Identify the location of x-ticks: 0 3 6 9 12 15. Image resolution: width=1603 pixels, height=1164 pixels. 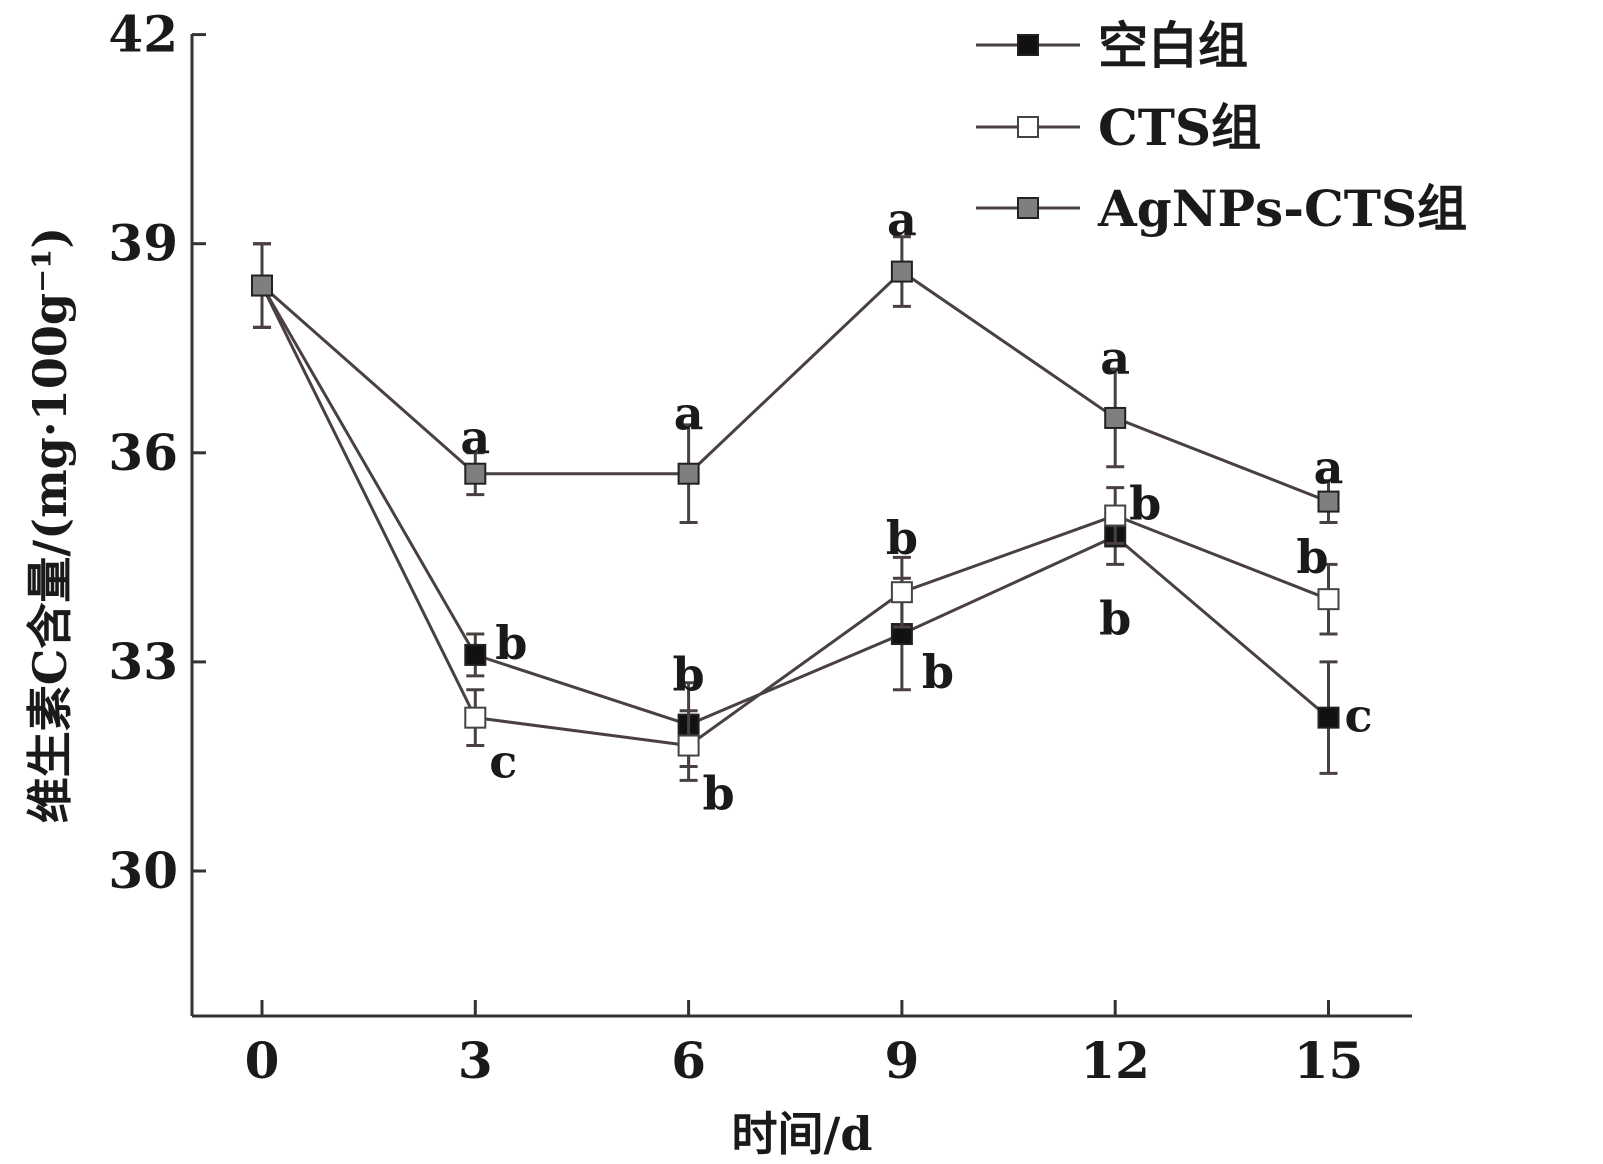
(804, 1045).